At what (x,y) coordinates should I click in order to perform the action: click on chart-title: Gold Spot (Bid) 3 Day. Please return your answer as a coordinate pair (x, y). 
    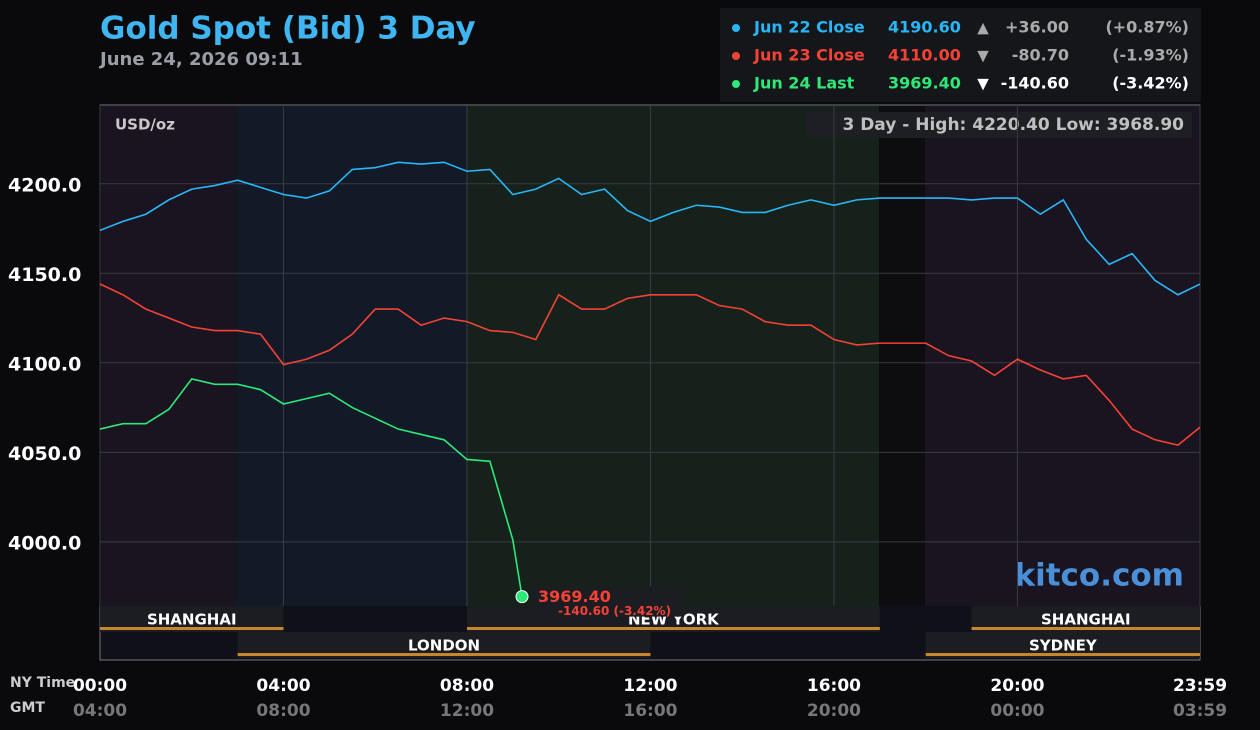
    Looking at the image, I should click on (288, 29).